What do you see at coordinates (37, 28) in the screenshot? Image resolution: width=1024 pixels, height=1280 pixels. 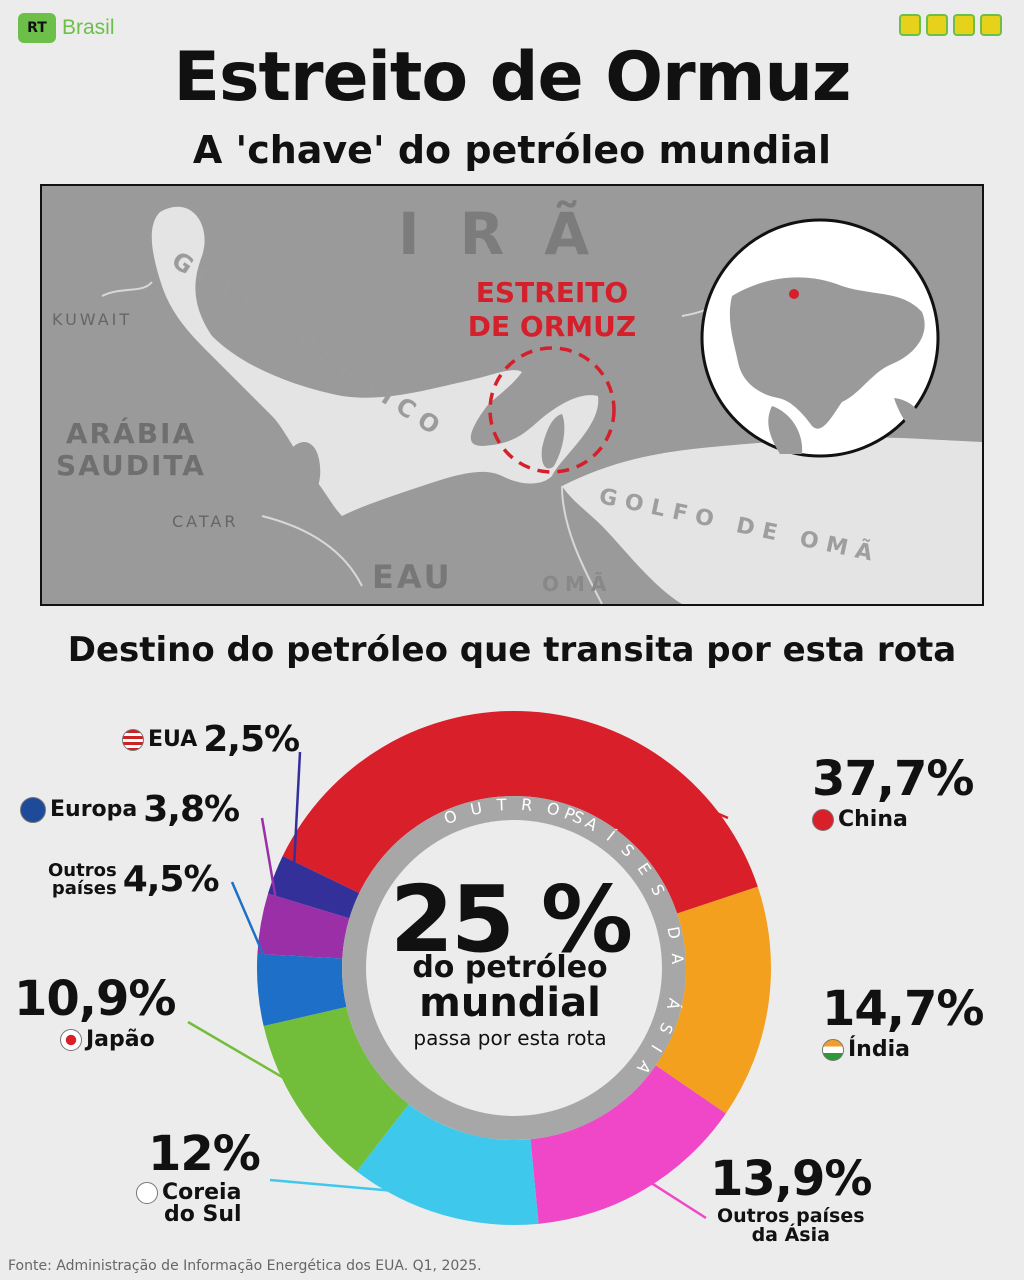 I see `rt-logo: RT` at bounding box center [37, 28].